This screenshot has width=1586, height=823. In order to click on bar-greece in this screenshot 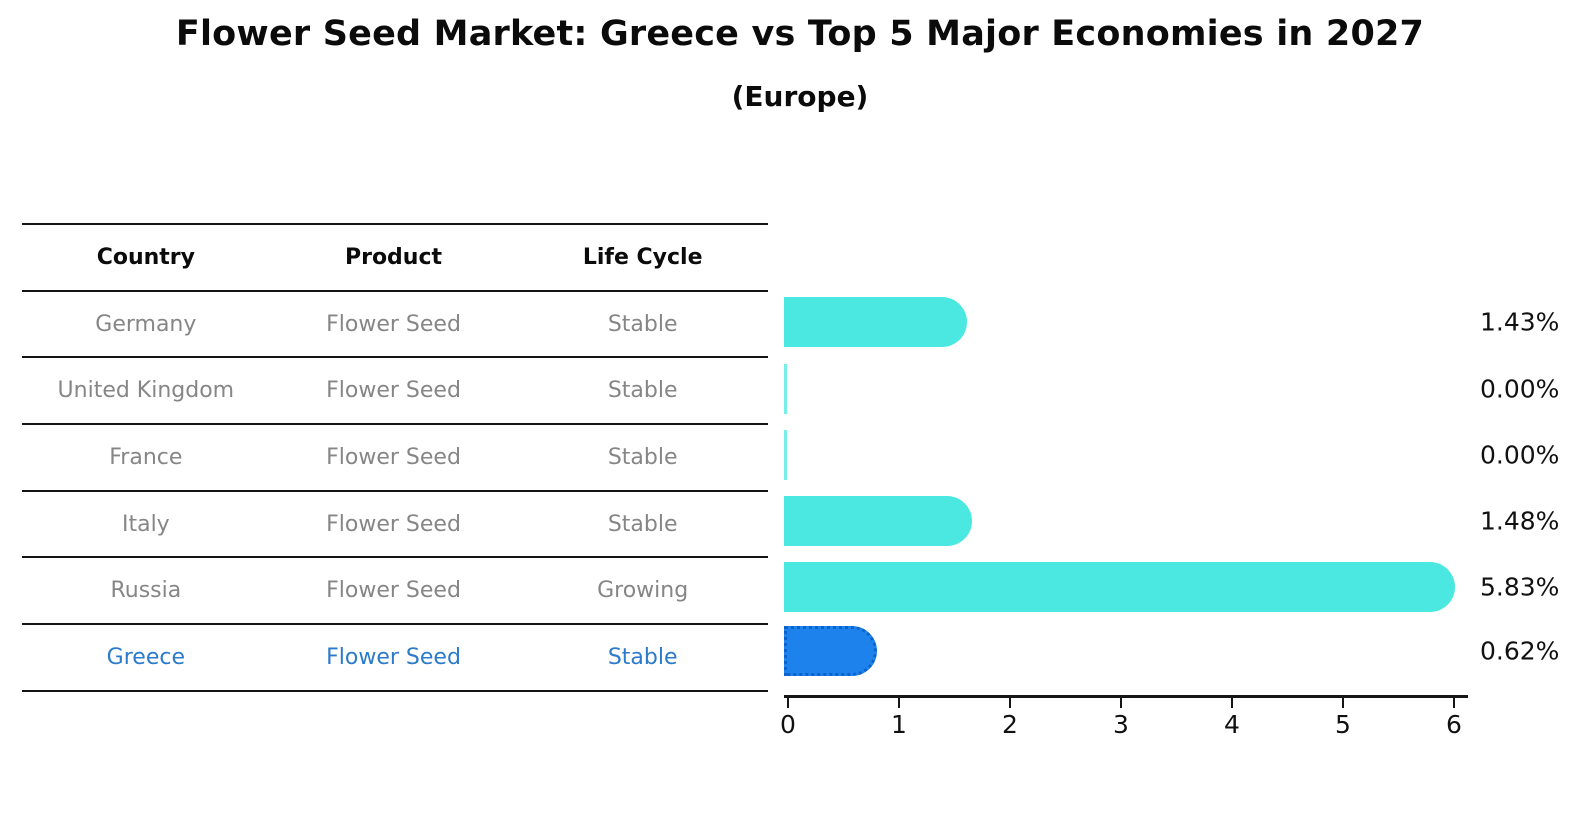, I will do `click(830, 651)`.